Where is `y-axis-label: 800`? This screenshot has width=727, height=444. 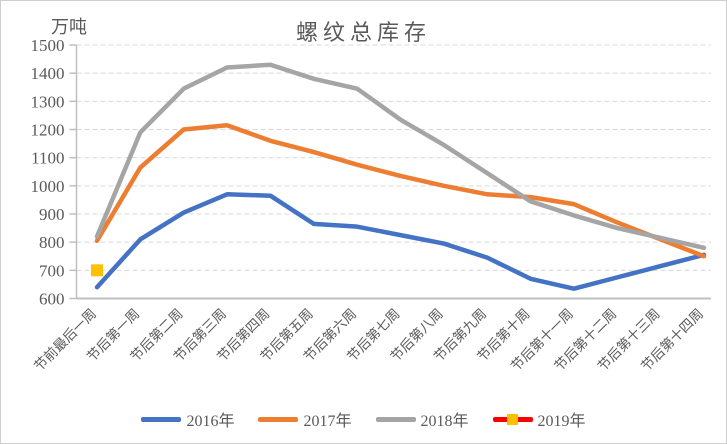
y-axis-label: 800 is located at coordinates (52, 242).